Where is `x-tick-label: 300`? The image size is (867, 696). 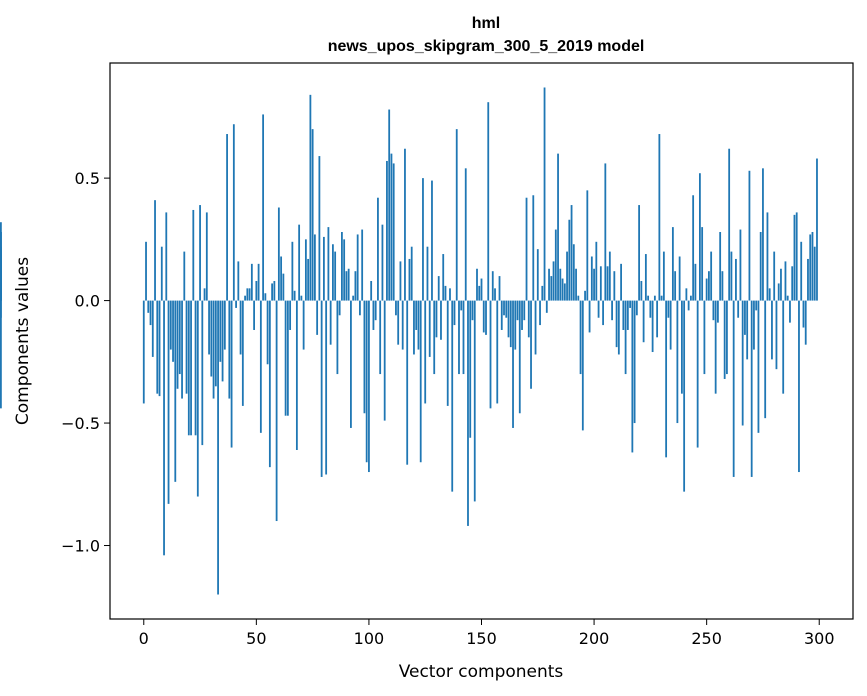
x-tick-label: 300 is located at coordinates (819, 638).